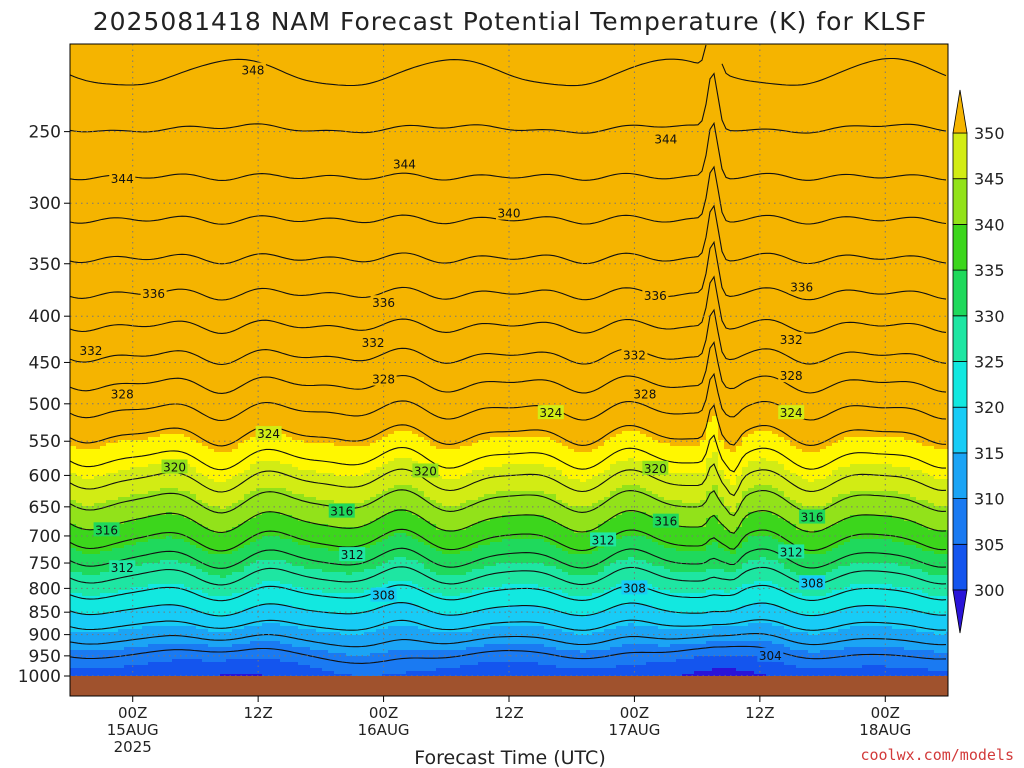 Image resolution: width=1024 pixels, height=768 pixels. I want to click on x-tick-label: 16AUG, so click(384, 730).